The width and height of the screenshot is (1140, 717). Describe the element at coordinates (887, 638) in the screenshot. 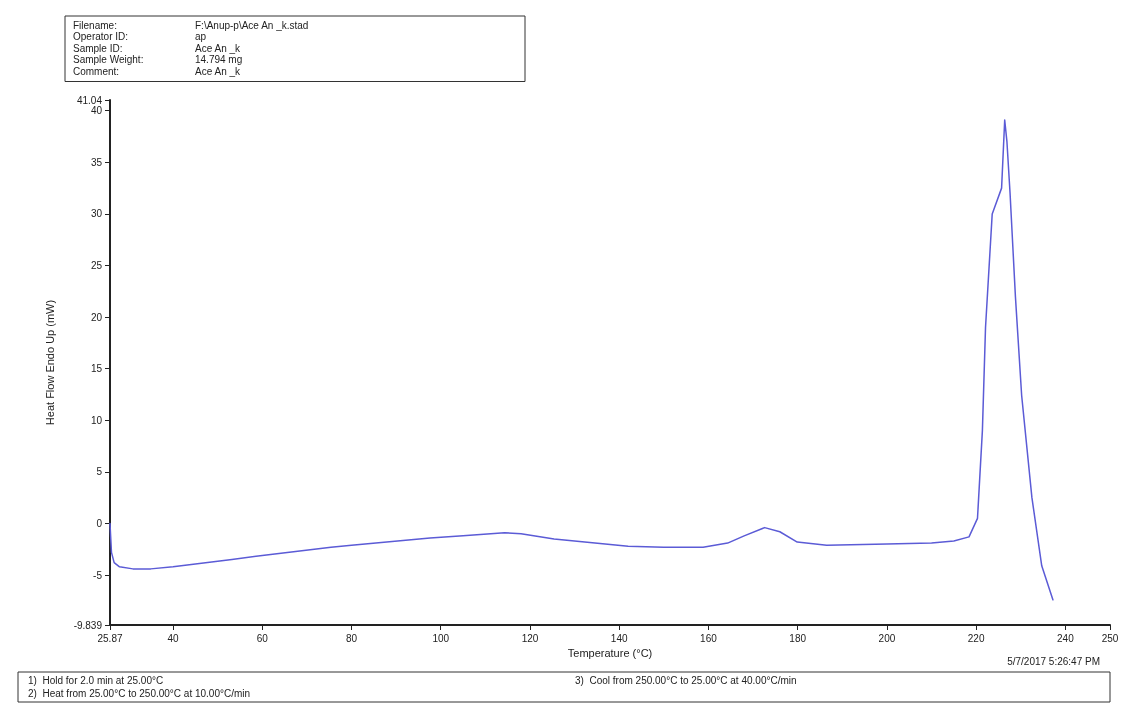

I see `x-tick-label: 200` at that location.